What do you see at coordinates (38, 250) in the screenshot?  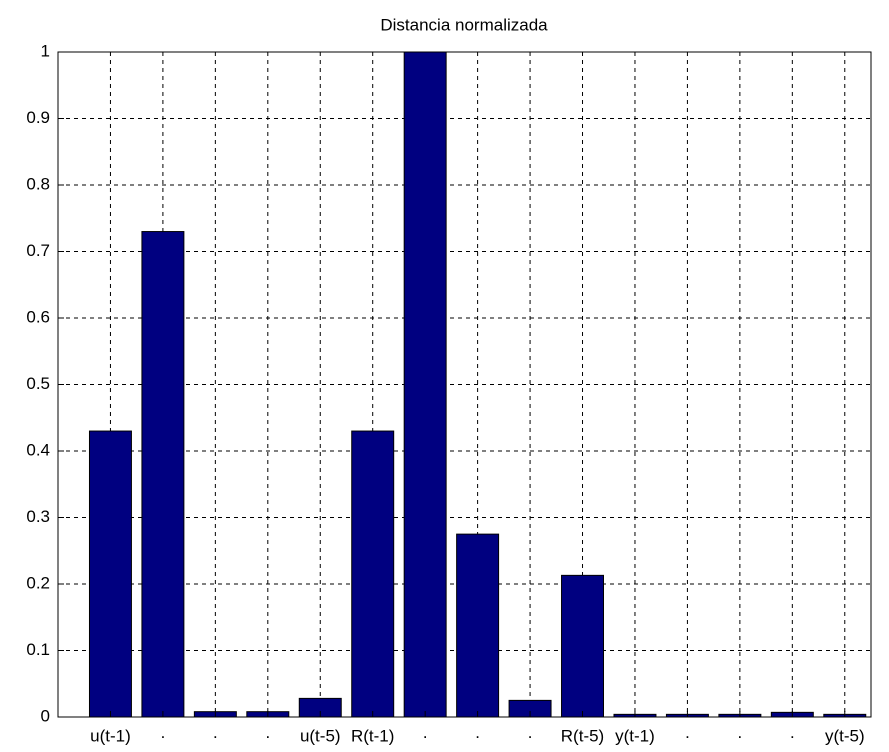 I see `y-tick-label: 0.7` at bounding box center [38, 250].